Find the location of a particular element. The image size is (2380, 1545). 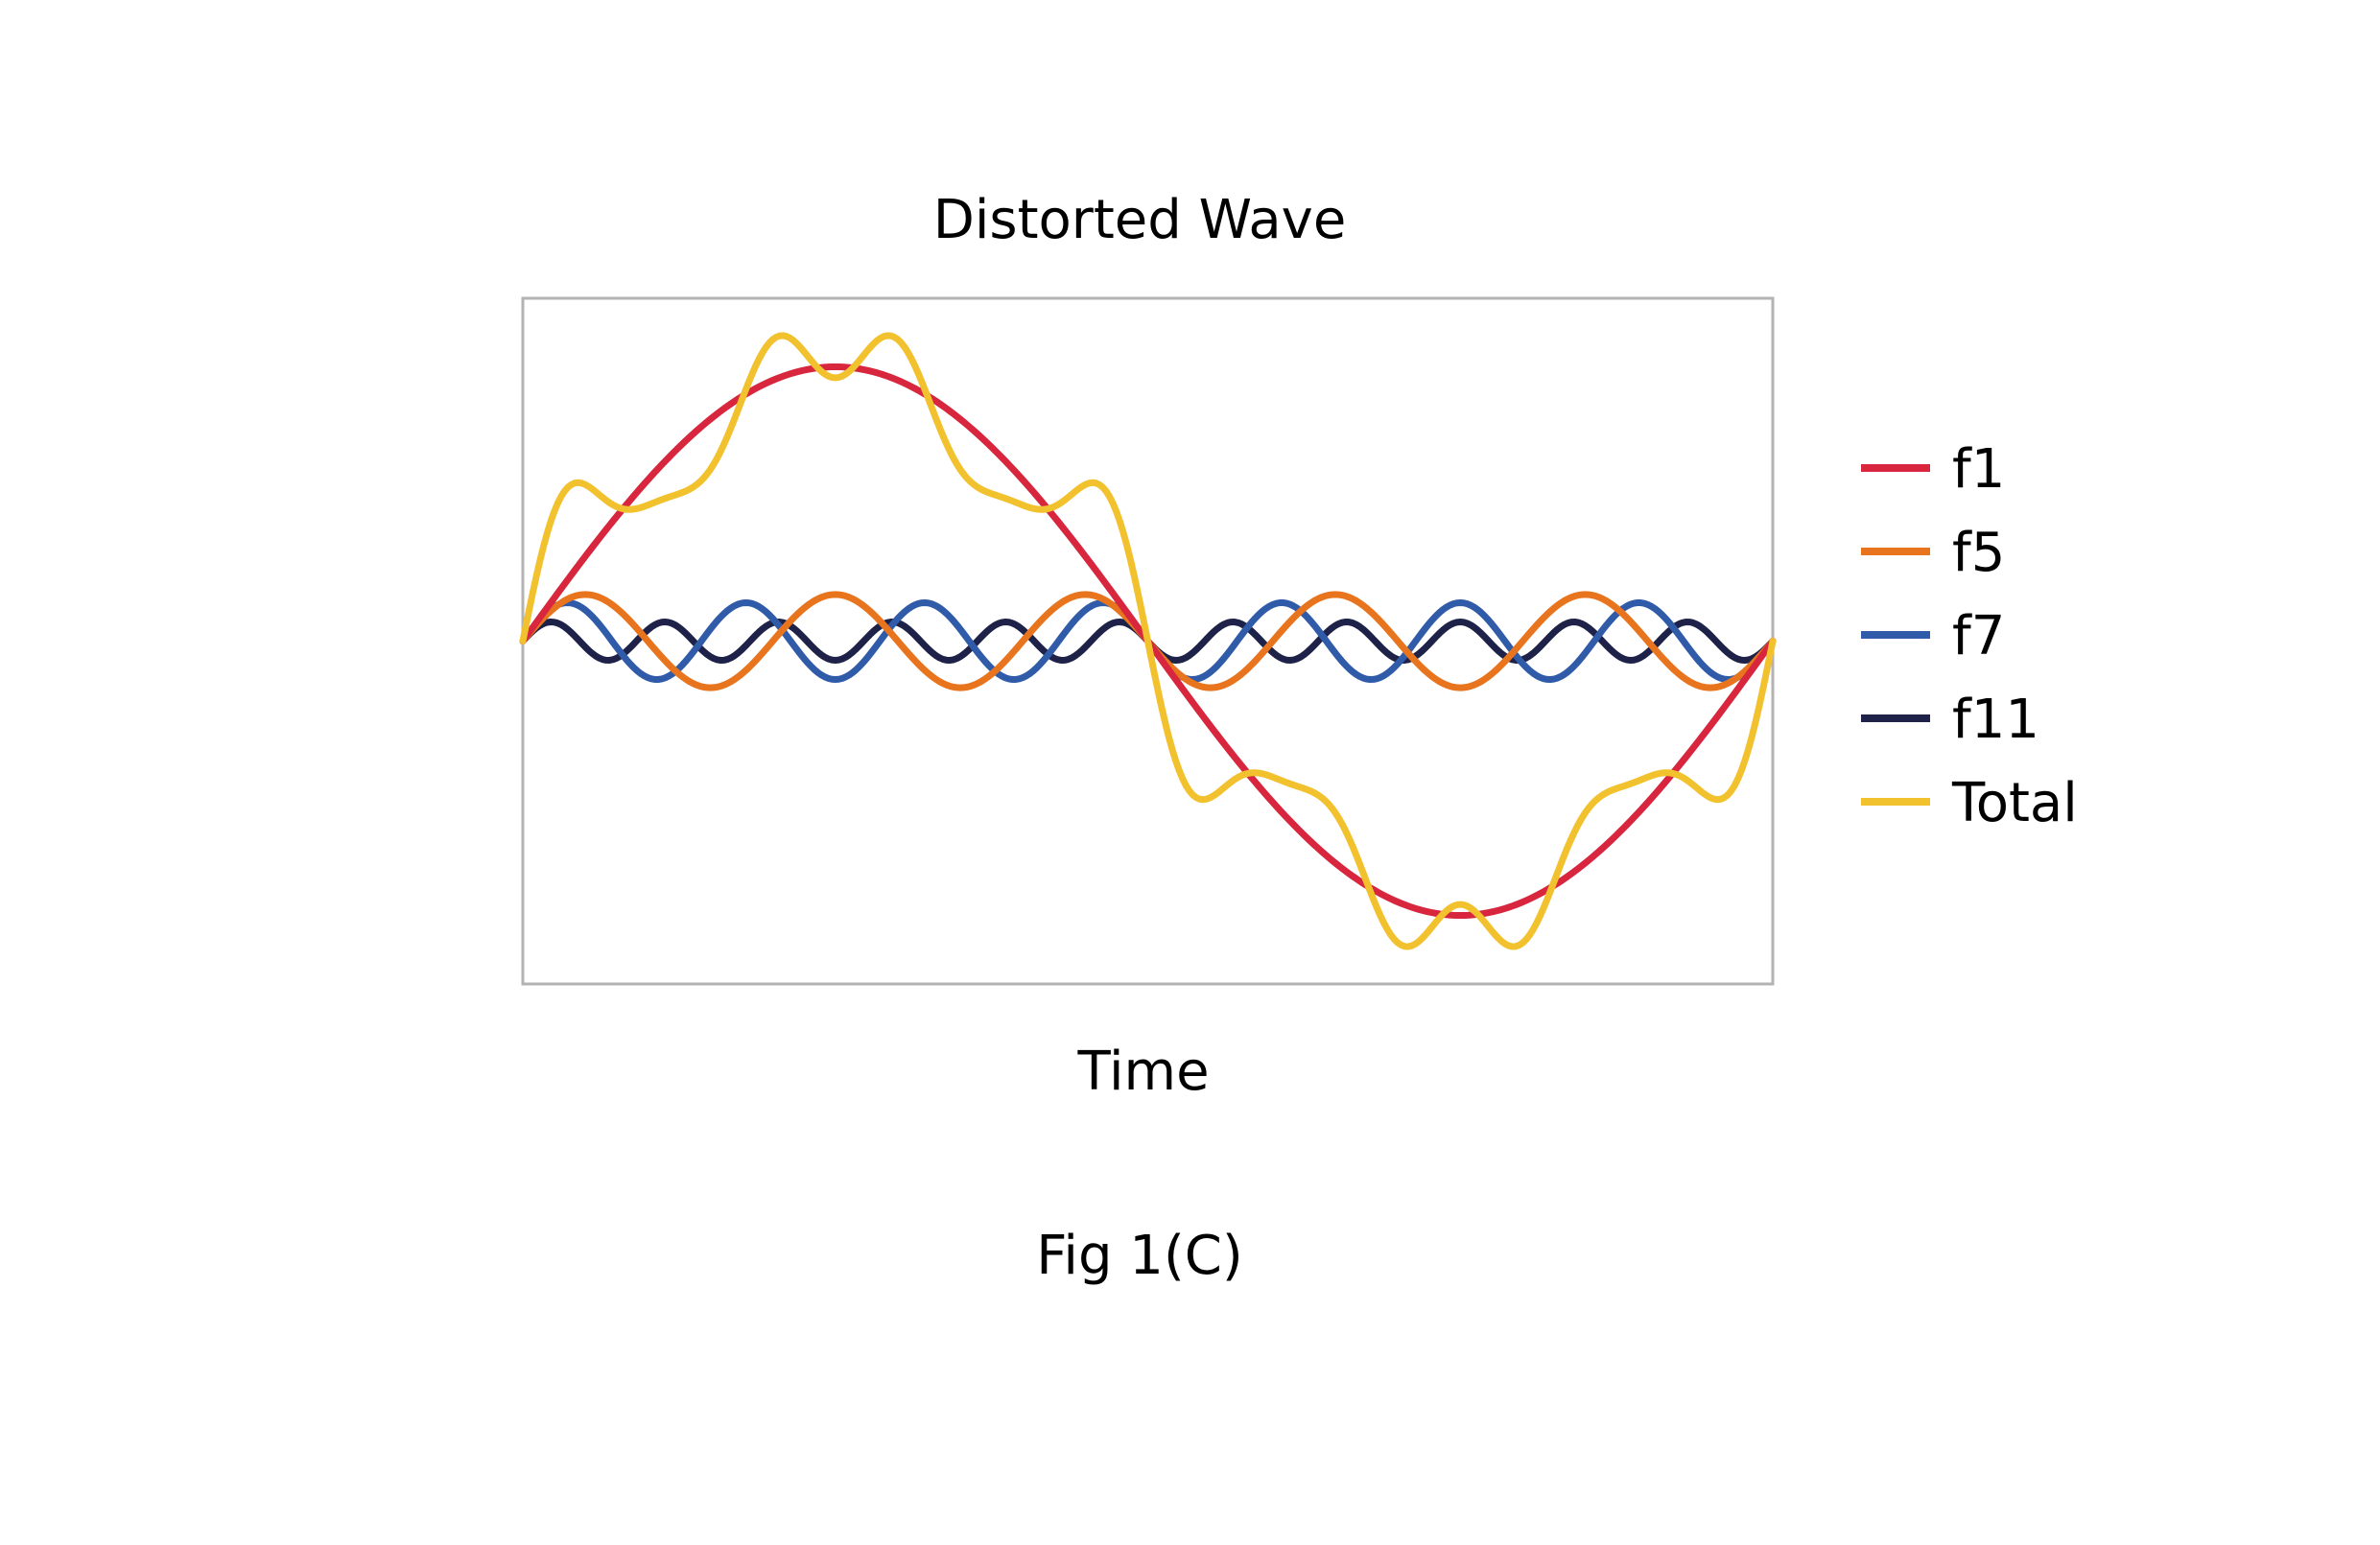

legend-item-total: Total is located at coordinates (1970, 803).